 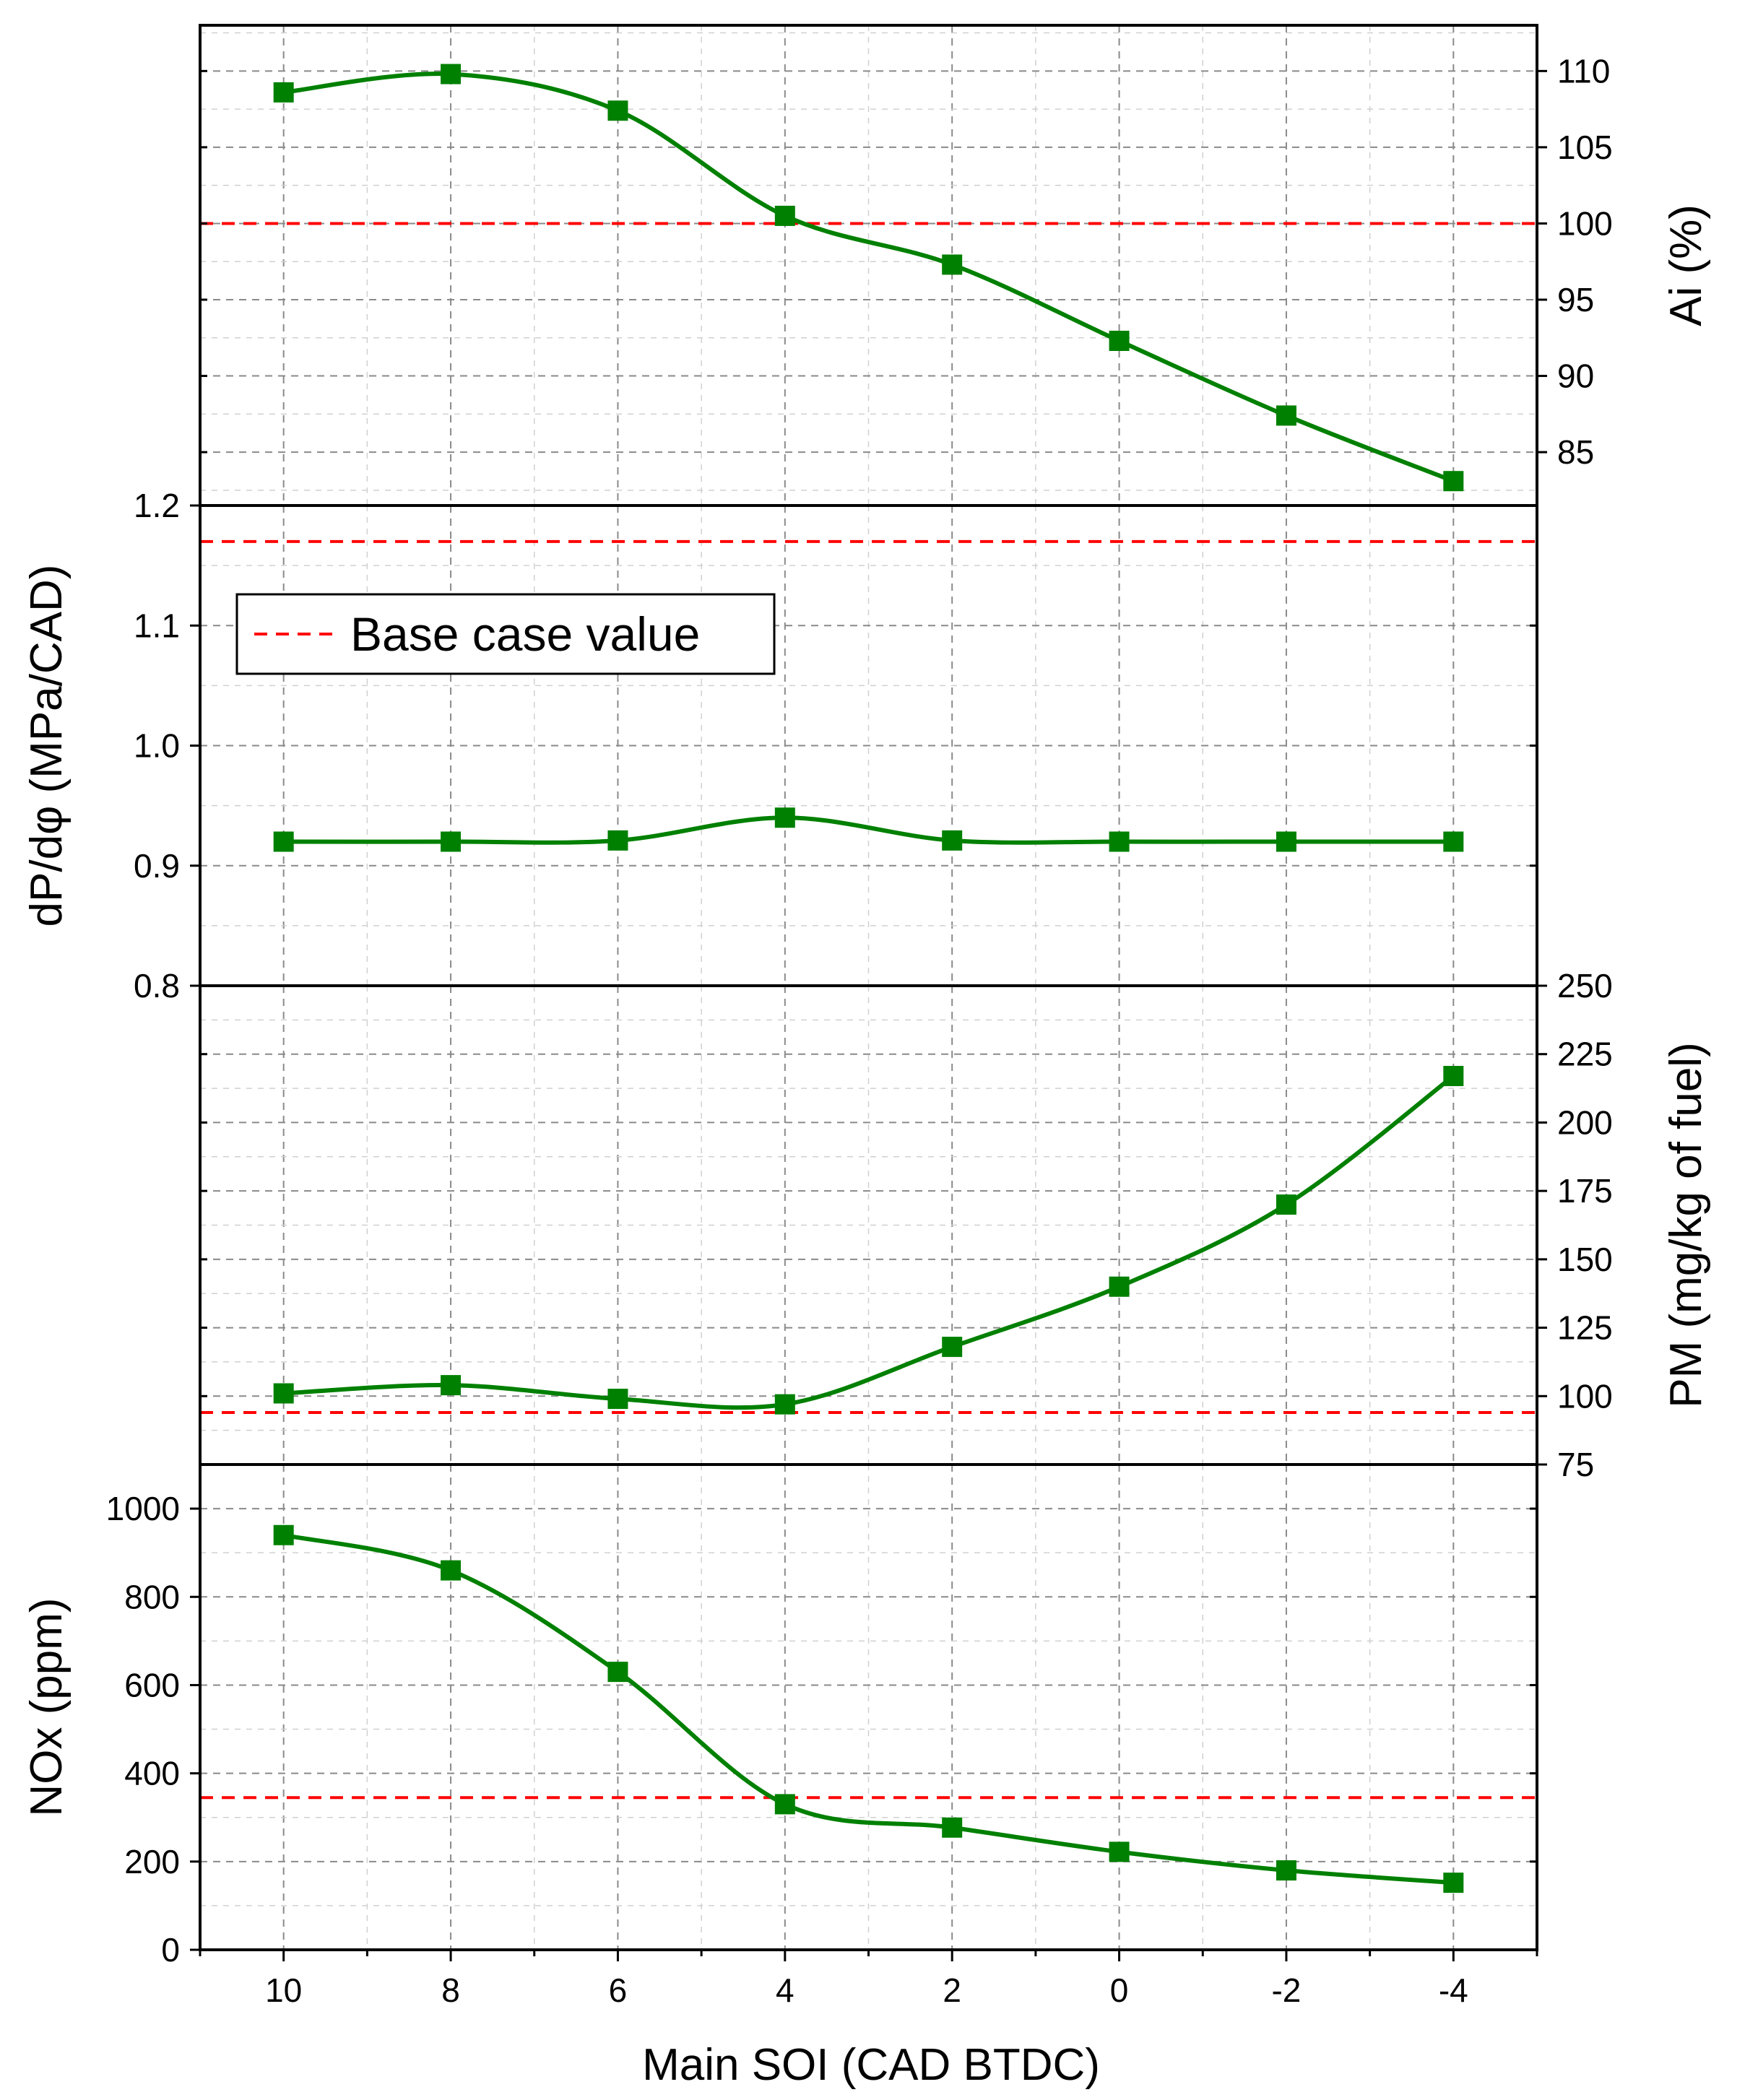 What do you see at coordinates (1286, 1990) in the screenshot?
I see `x-tick-label: -2` at bounding box center [1286, 1990].